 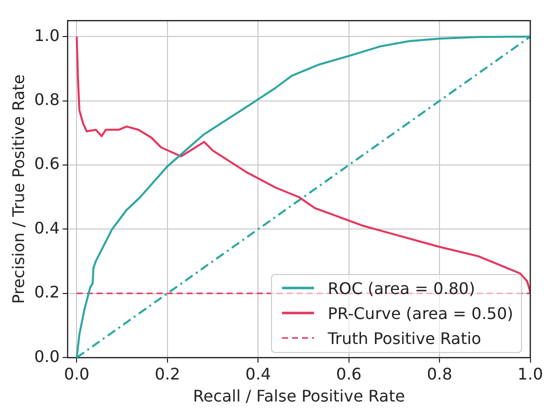 I want to click on y-tick-label: 0.0, so click(x=47, y=356).